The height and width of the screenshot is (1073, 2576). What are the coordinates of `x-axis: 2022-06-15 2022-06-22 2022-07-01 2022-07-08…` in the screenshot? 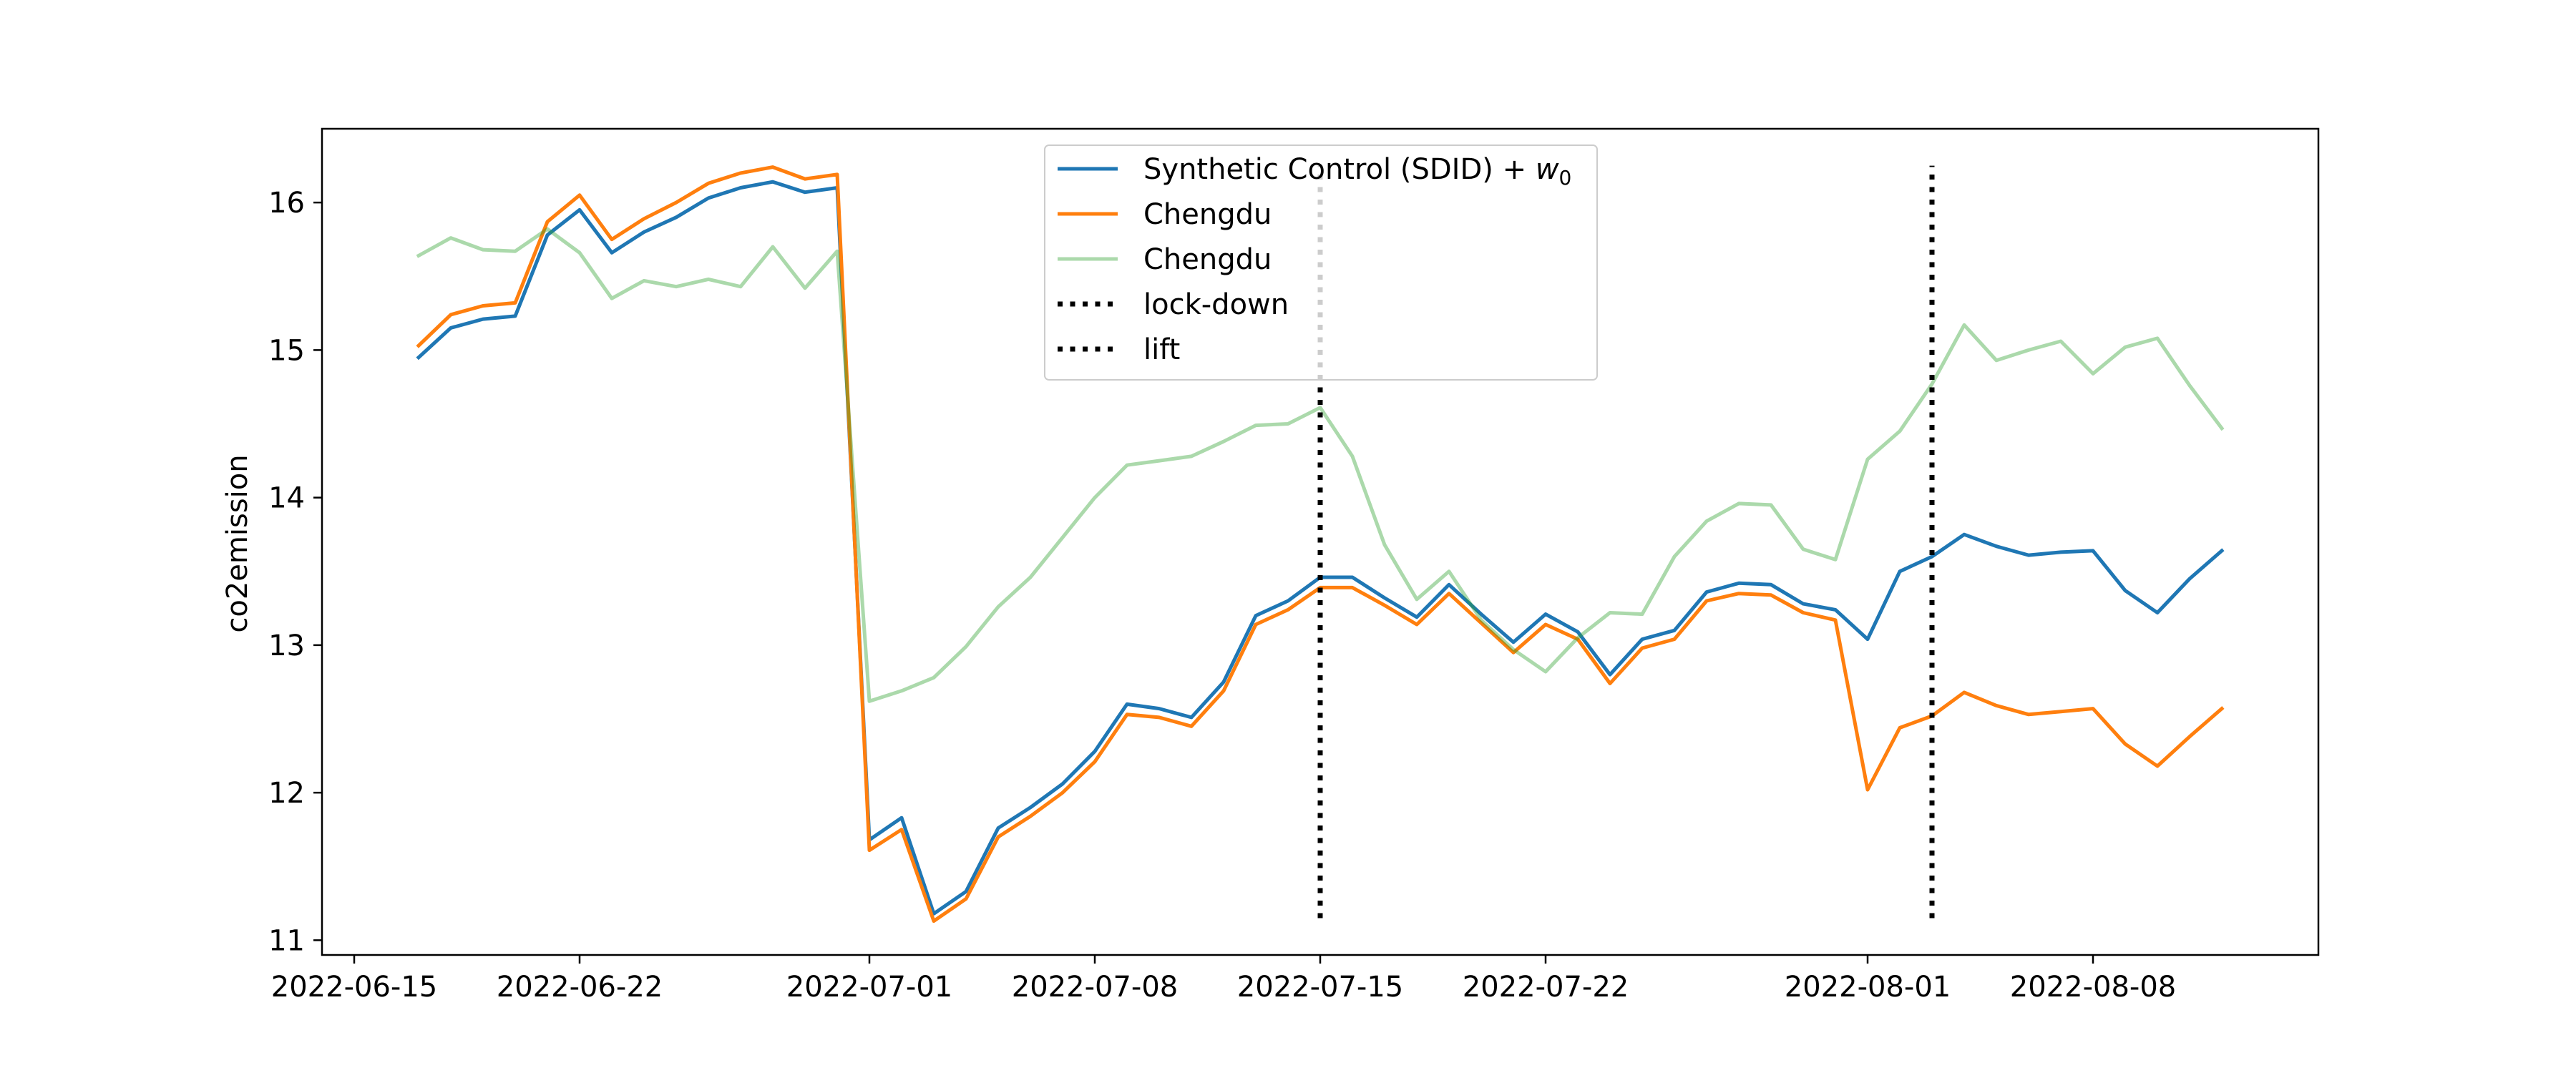 It's located at (1223, 979).